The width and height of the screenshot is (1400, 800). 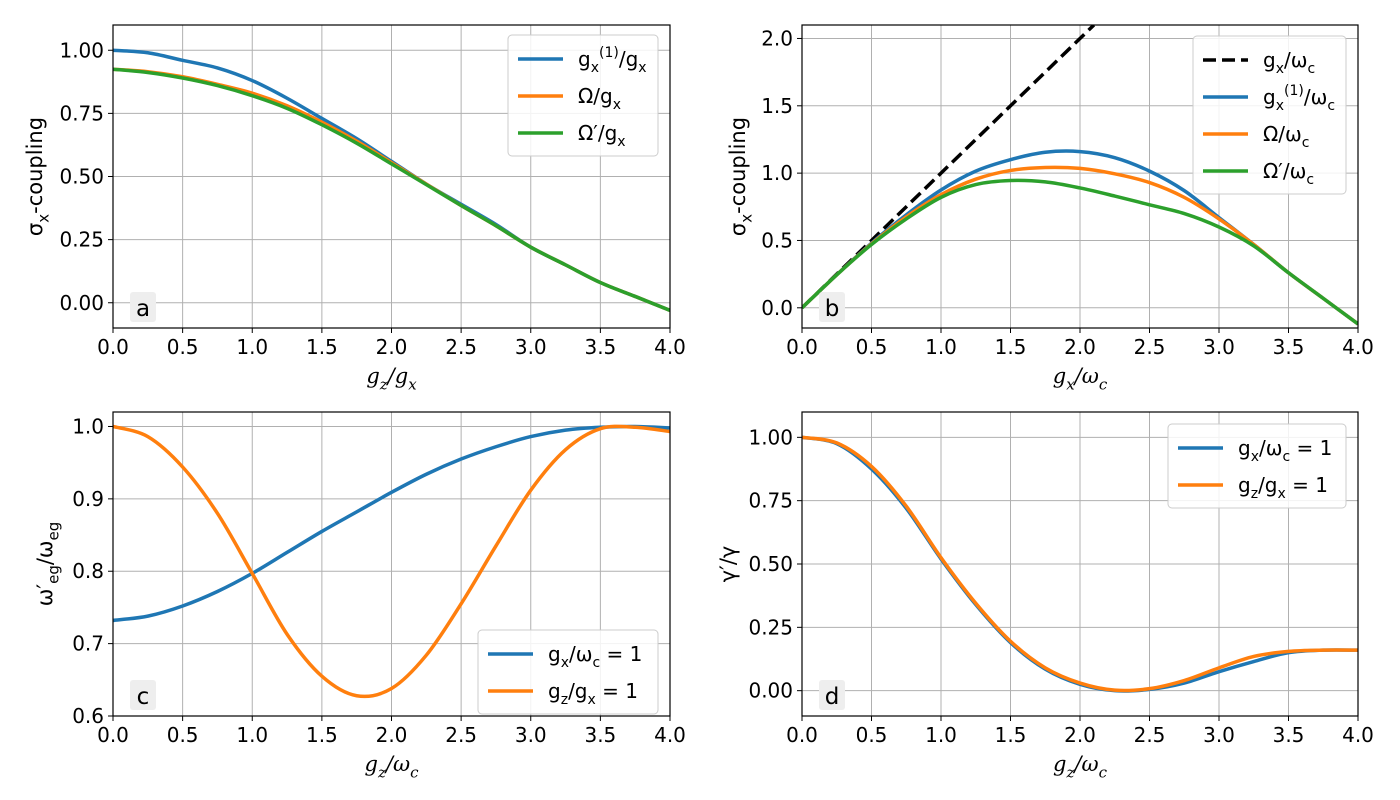 What do you see at coordinates (612, 60) in the screenshot?
I see `legend-label: gx(1)/gx` at bounding box center [612, 60].